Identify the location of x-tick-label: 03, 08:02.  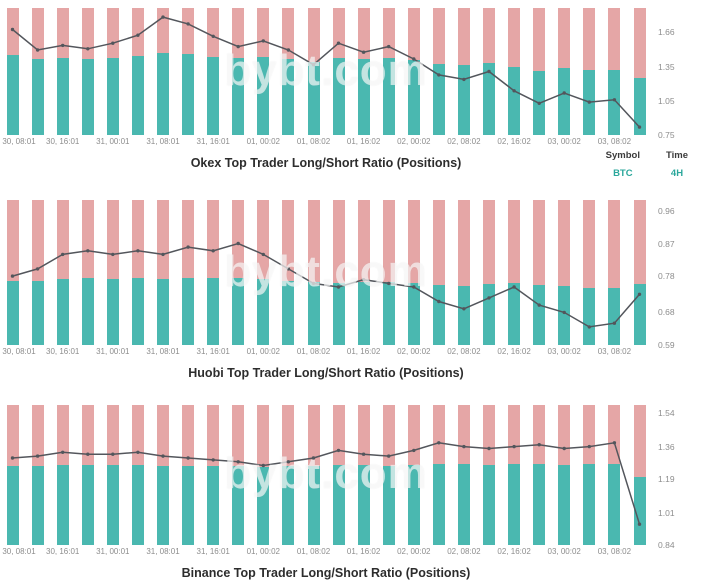
(614, 141).